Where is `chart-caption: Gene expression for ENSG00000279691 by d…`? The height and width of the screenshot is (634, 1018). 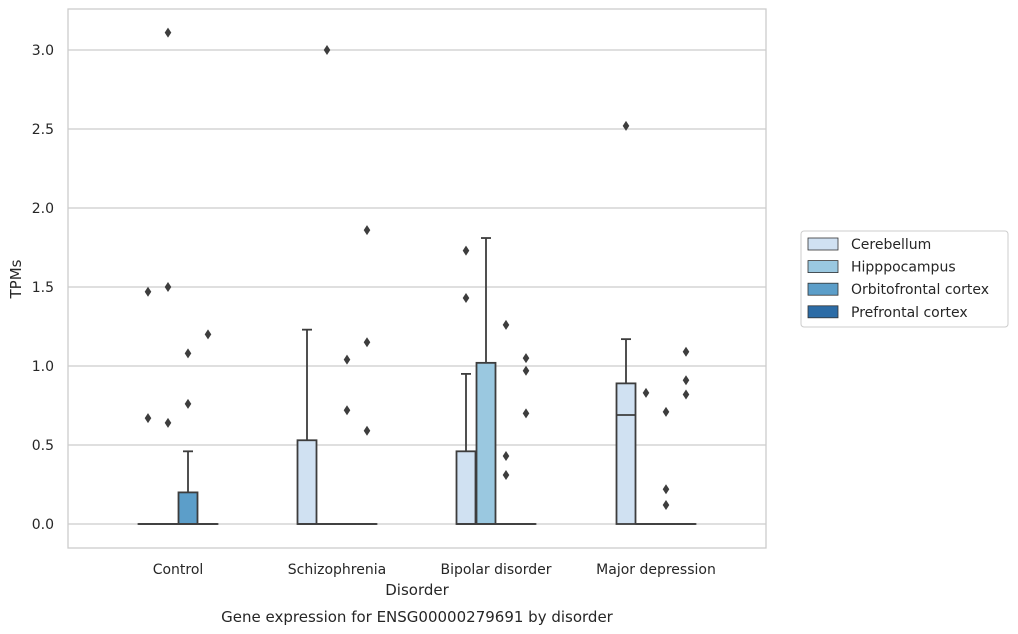 chart-caption: Gene expression for ENSG00000279691 by d… is located at coordinates (417, 617).